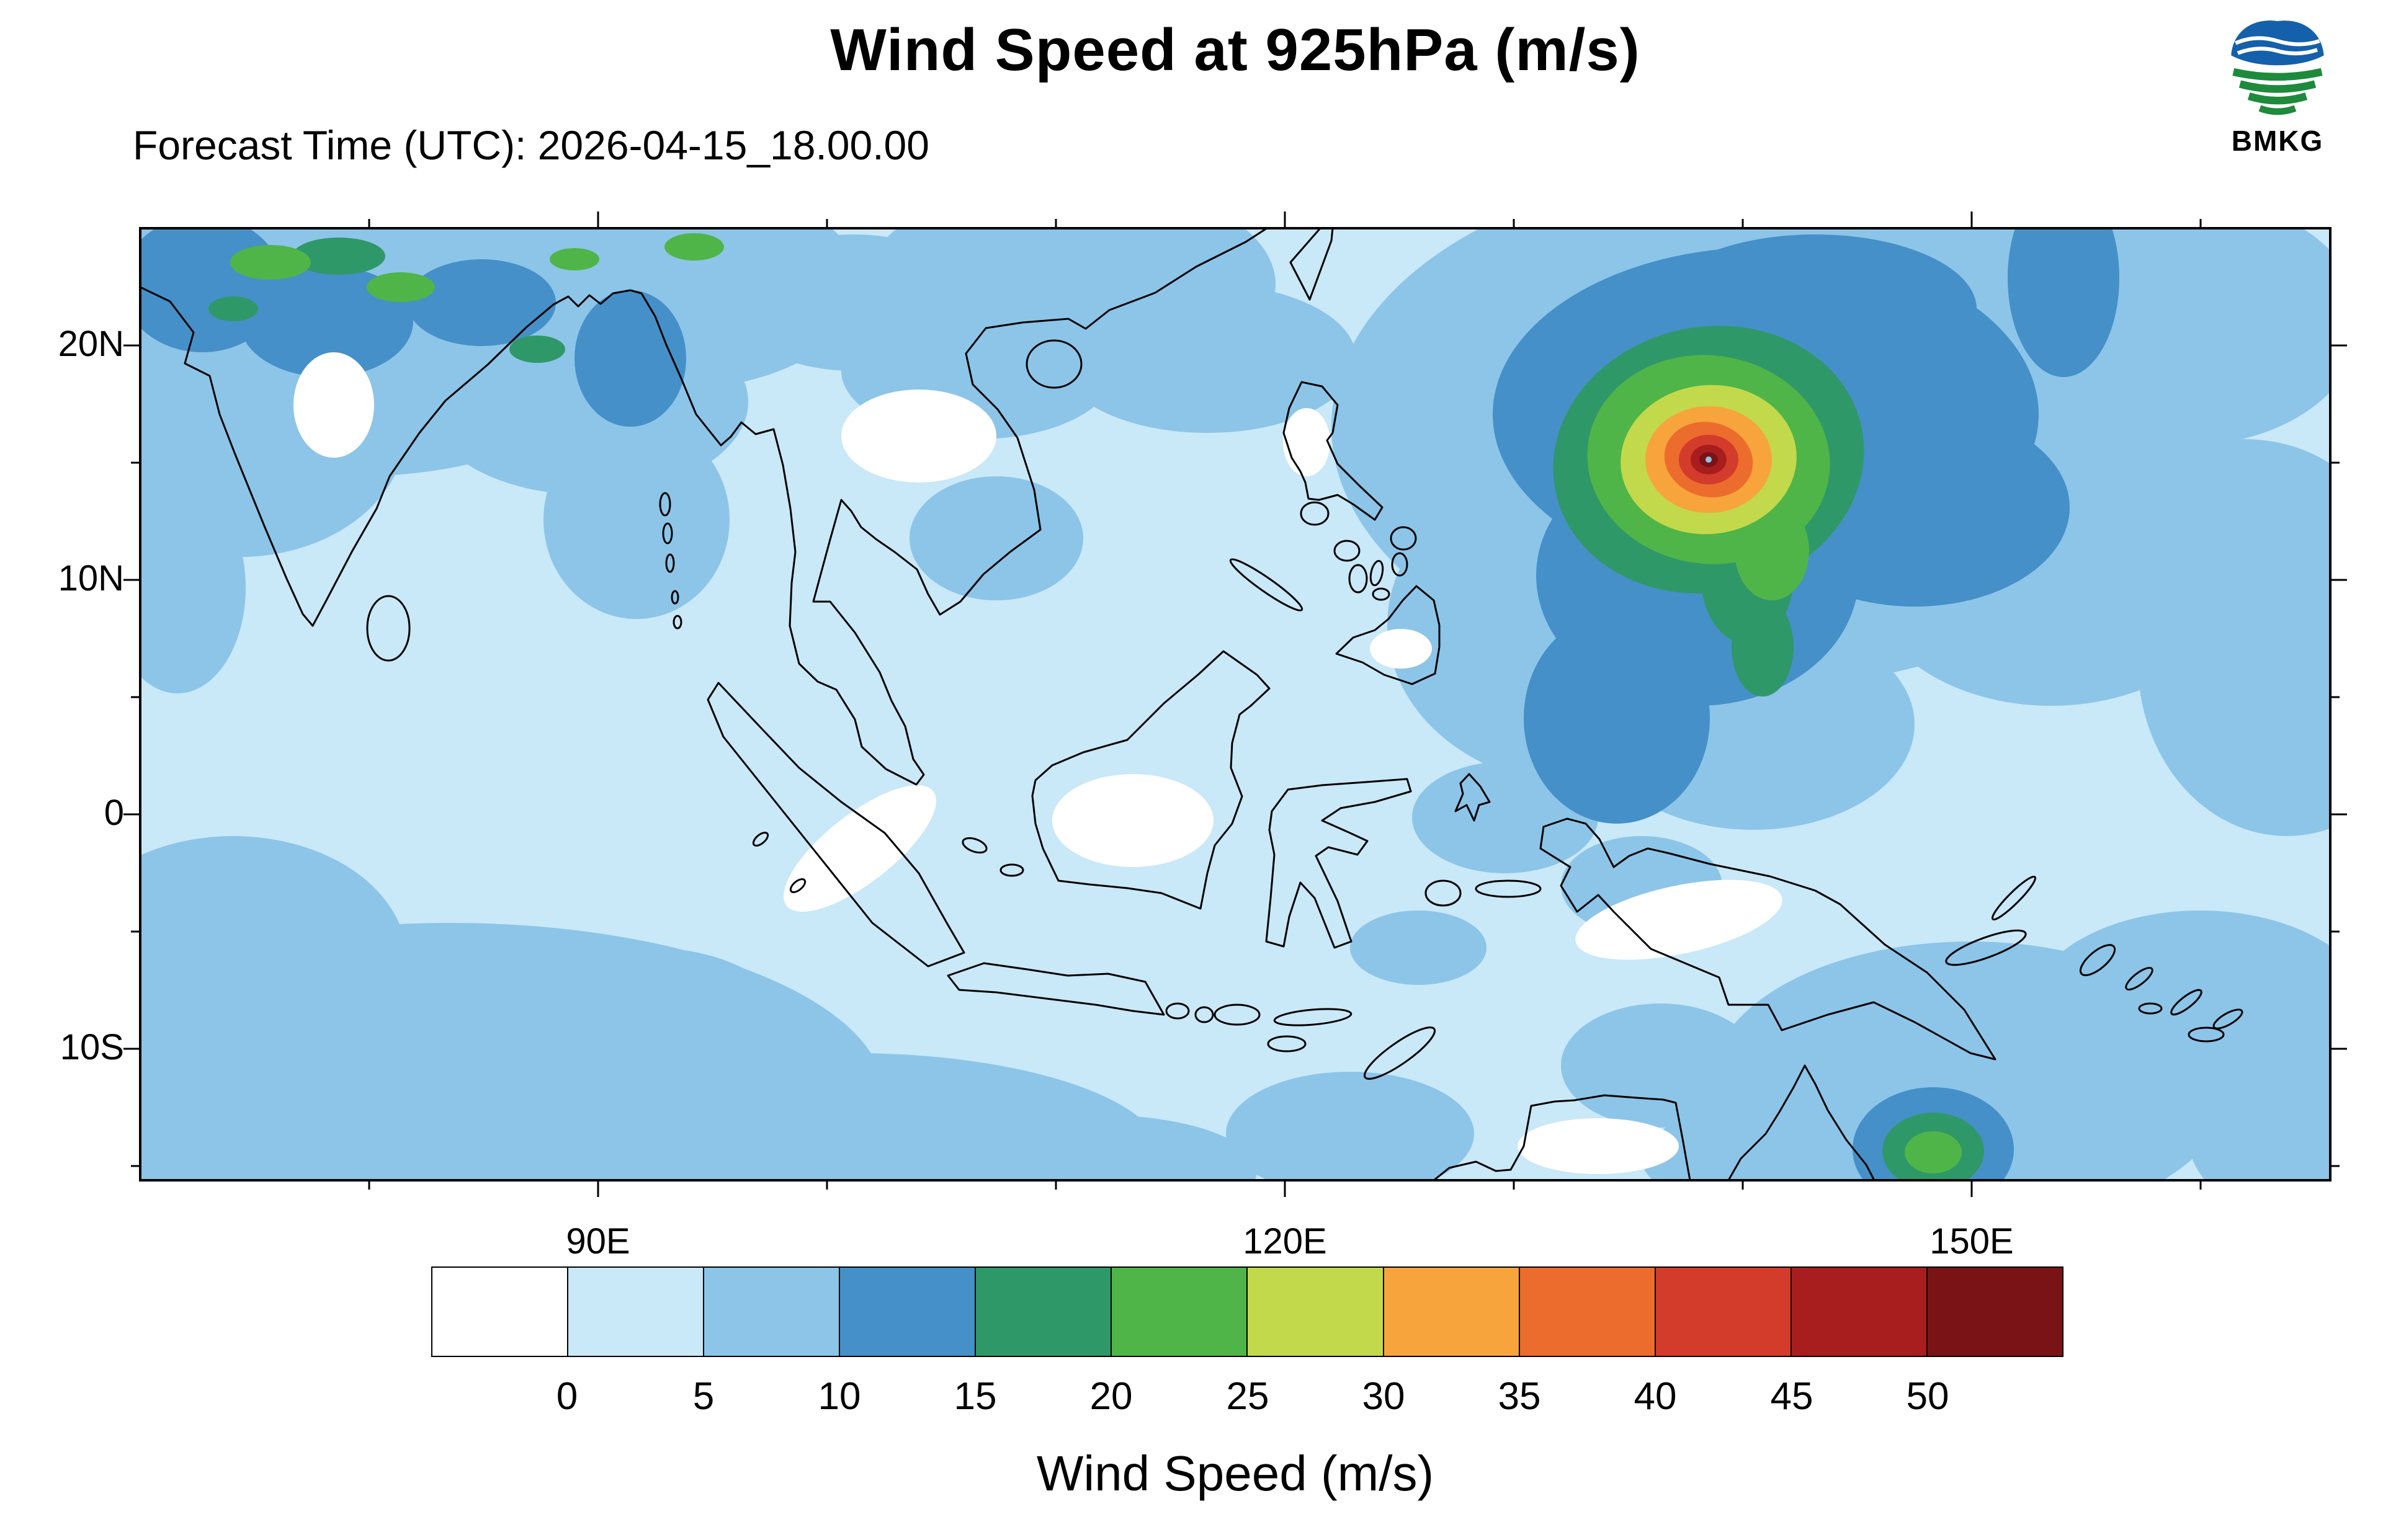 This screenshot has width=2383, height=1540. Describe the element at coordinates (1285, 1241) in the screenshot. I see `lon-label-120e: 120E` at that location.